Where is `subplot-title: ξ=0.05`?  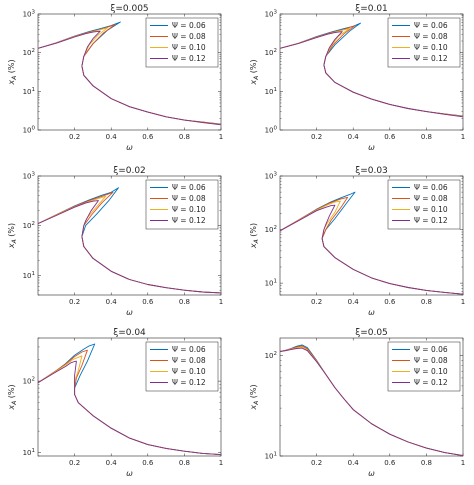 subplot-title: ξ=0.05 is located at coordinates (371, 333).